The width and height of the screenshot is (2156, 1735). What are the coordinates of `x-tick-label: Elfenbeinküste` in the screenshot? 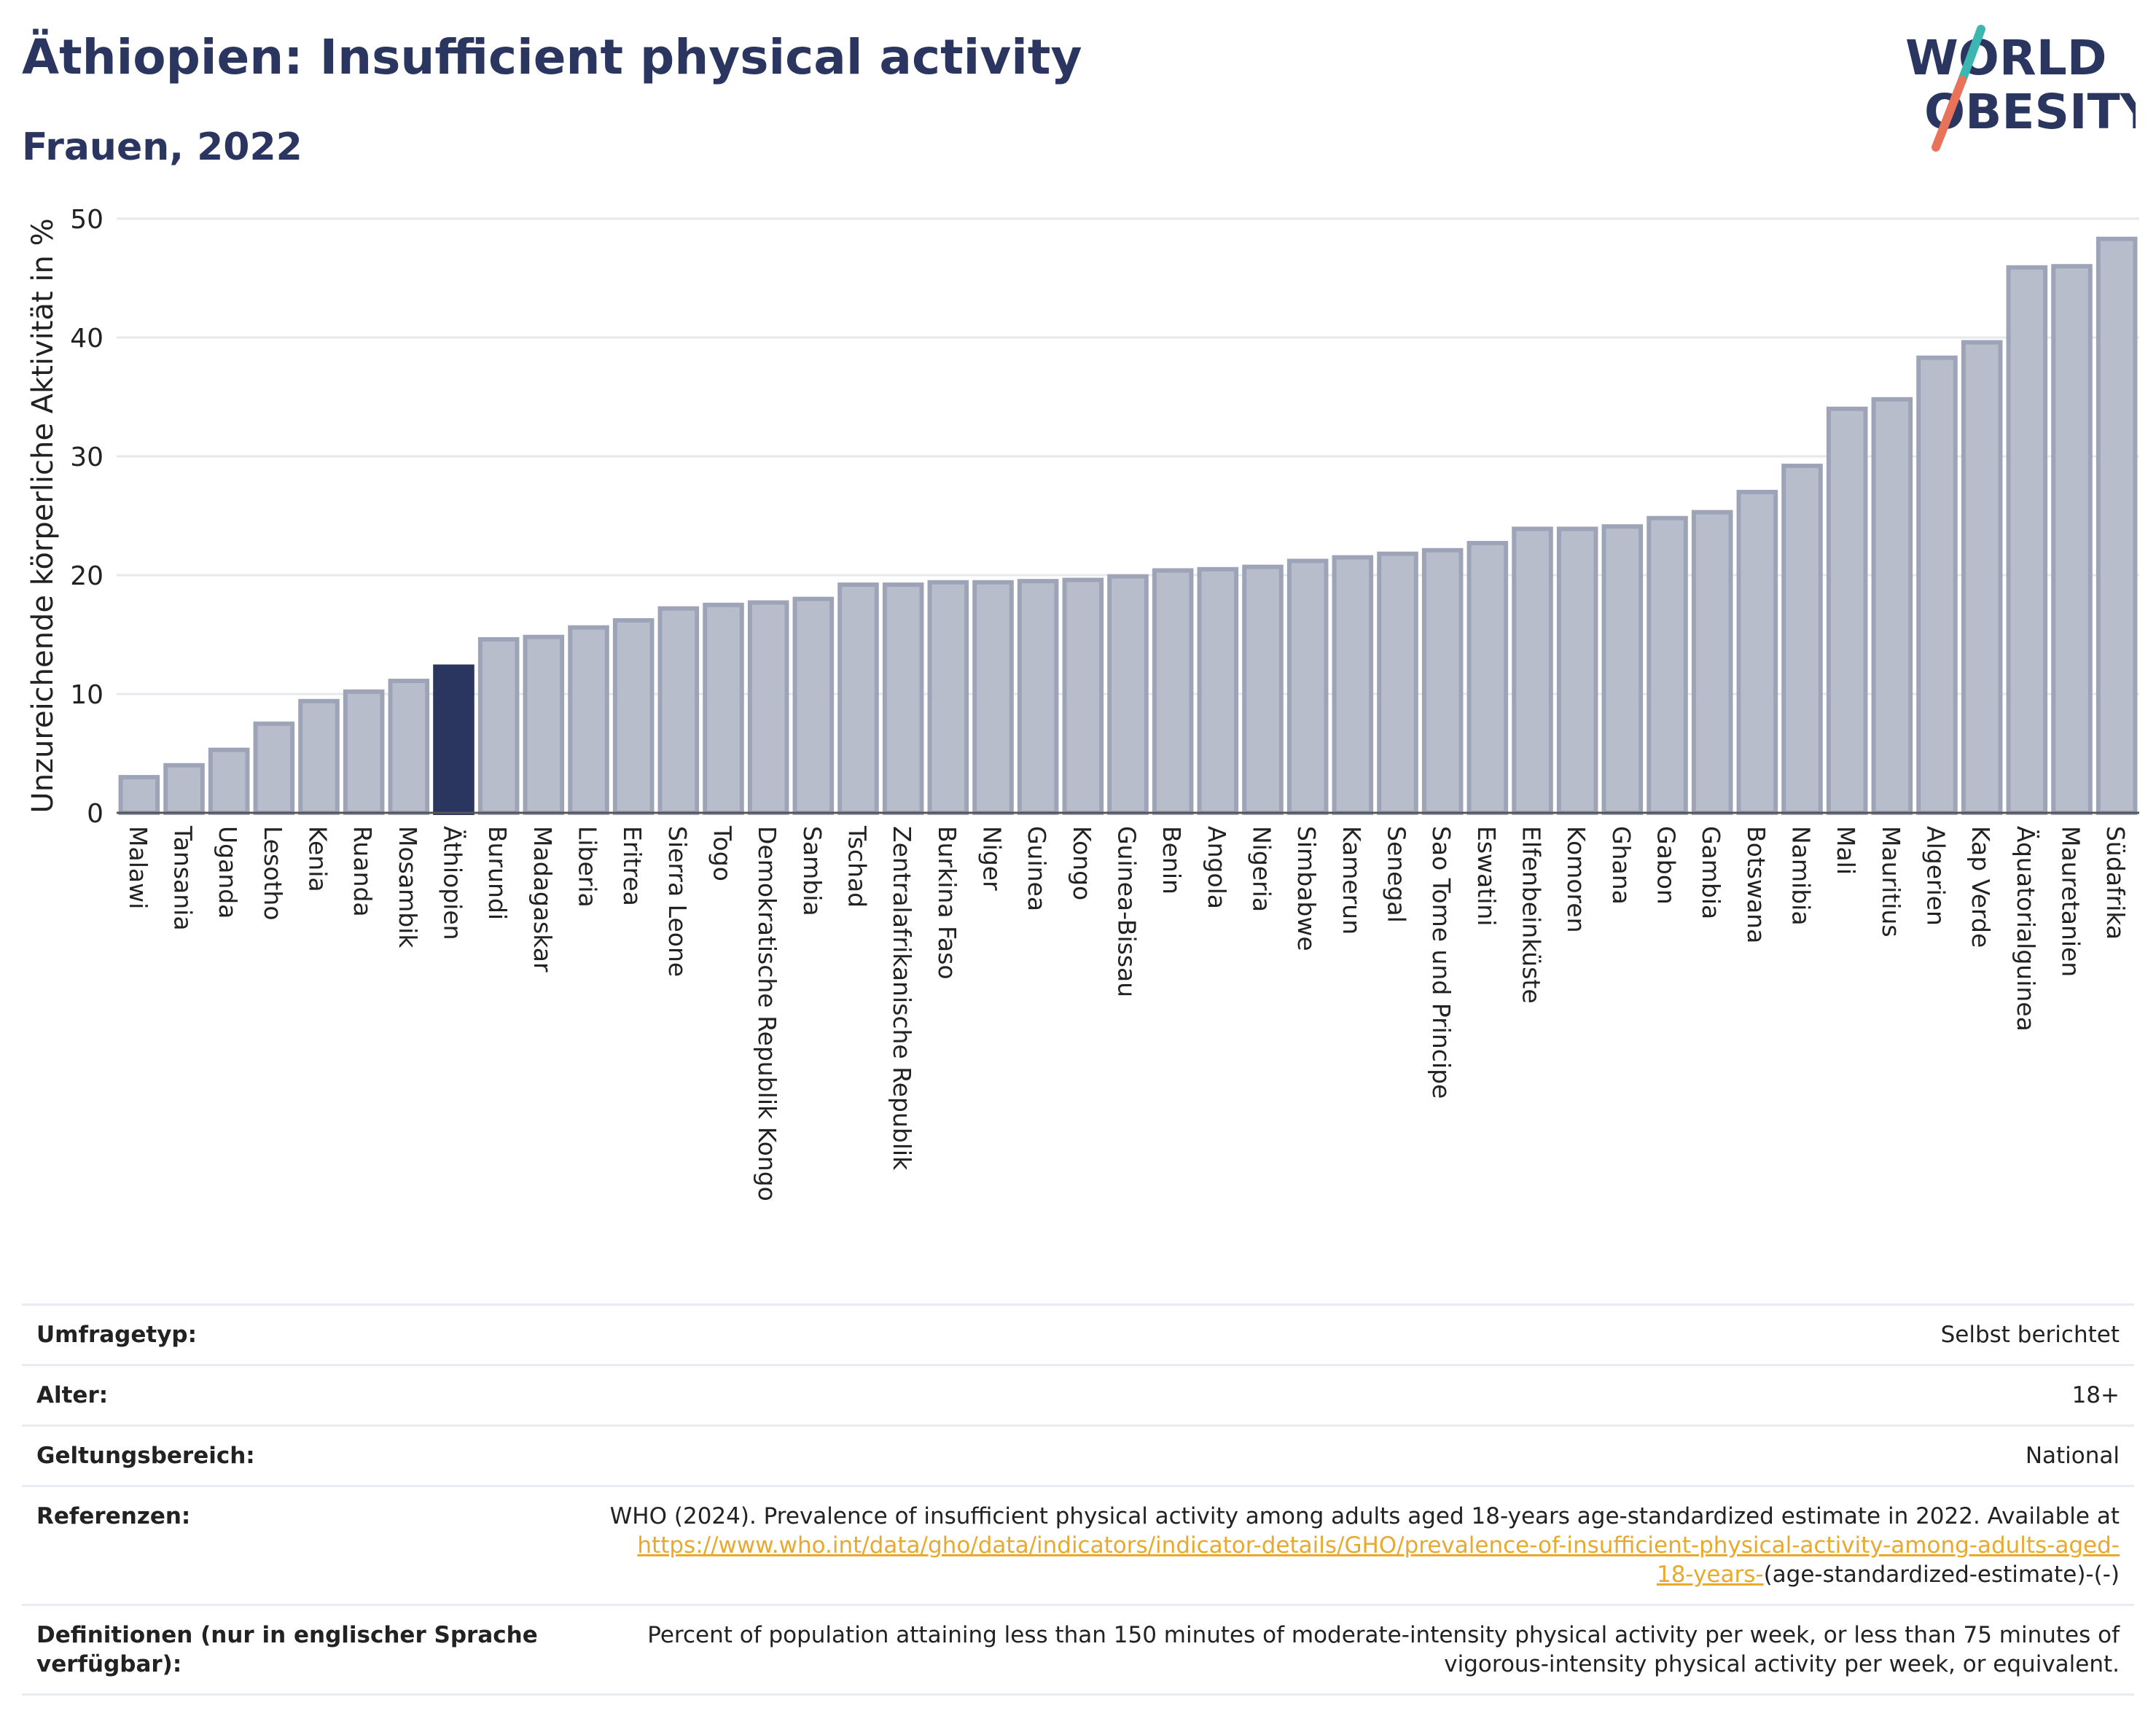 It's located at (1532, 915).